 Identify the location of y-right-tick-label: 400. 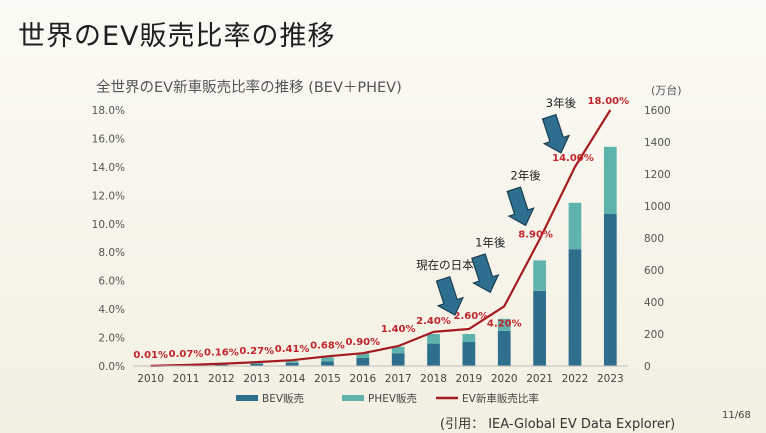
(654, 303).